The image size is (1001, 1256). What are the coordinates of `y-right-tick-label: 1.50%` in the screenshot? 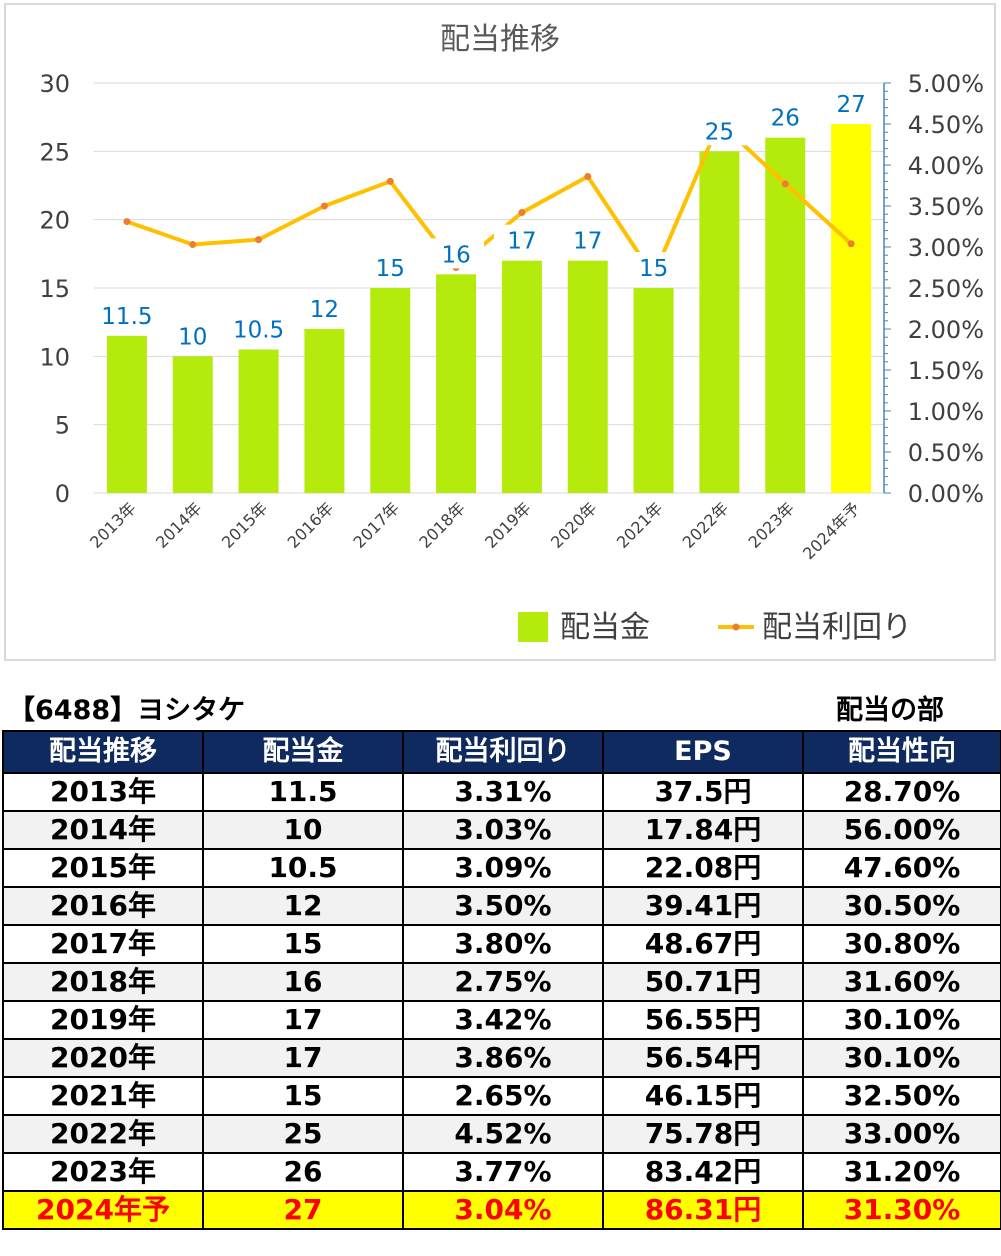 It's located at (946, 371).